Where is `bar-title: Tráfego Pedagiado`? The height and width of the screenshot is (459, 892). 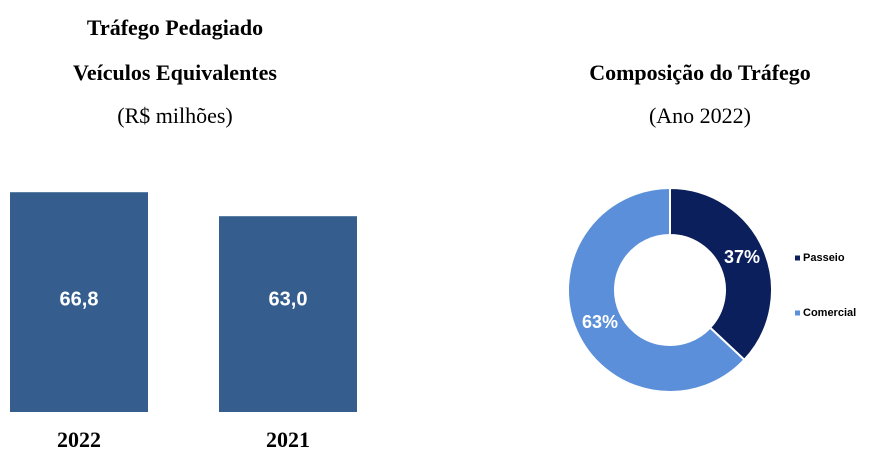
bar-title: Tráfego Pedagiado is located at coordinates (175, 27).